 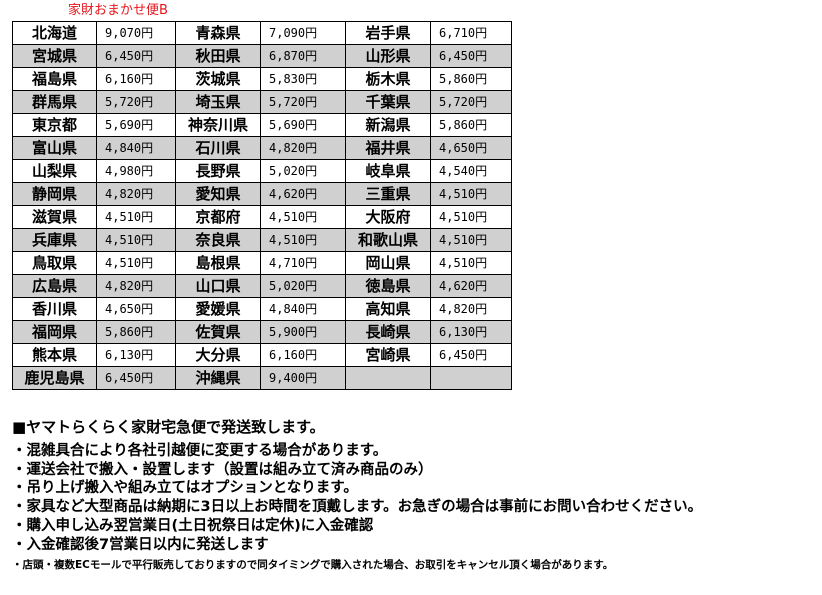 What do you see at coordinates (218, 171) in the screenshot?
I see `prefecture-cell: 長野県` at bounding box center [218, 171].